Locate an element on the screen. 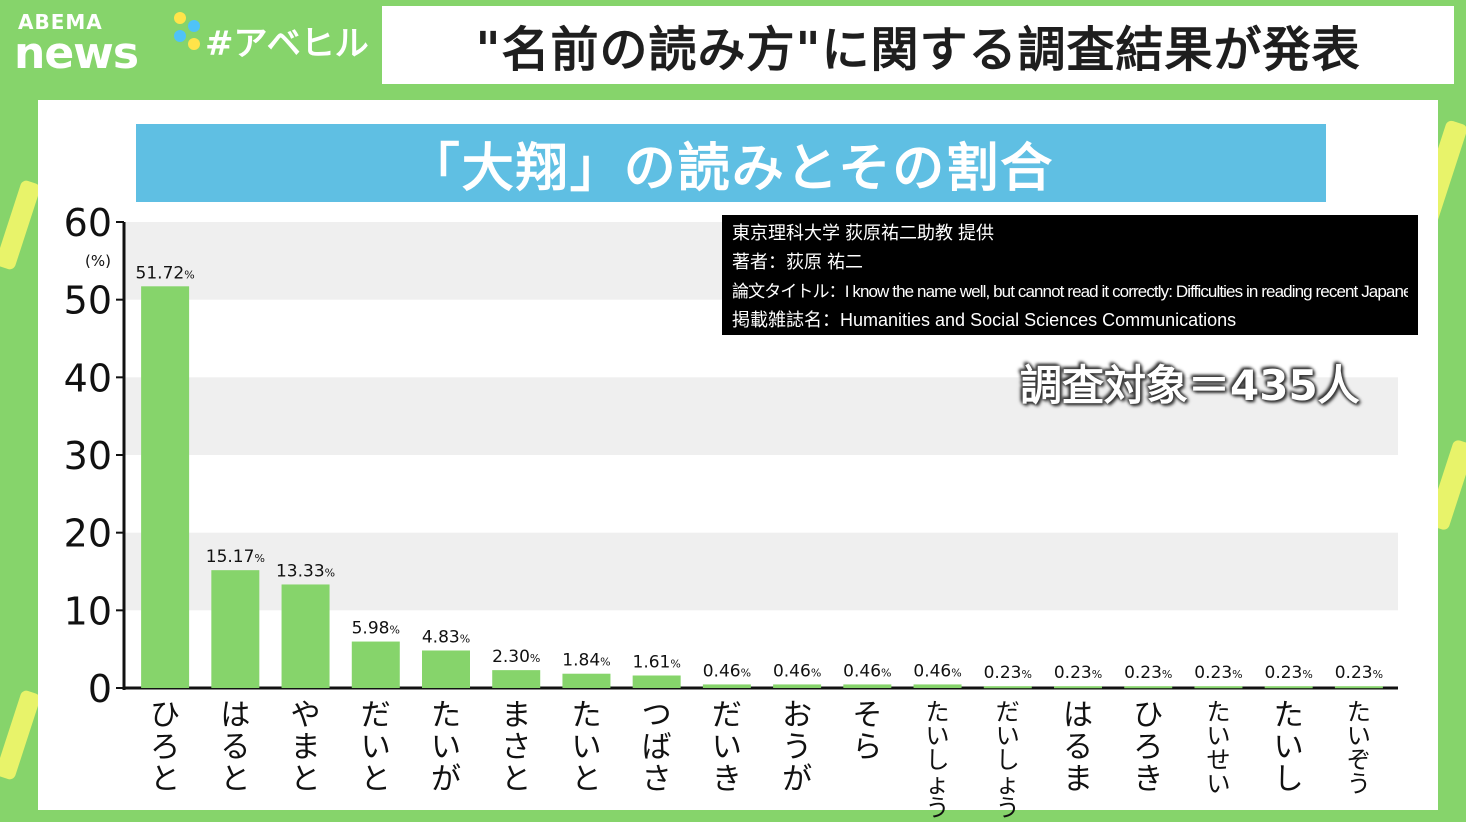 This screenshot has height=822, width=1466. data-label: 51.72% is located at coordinates (165, 273).